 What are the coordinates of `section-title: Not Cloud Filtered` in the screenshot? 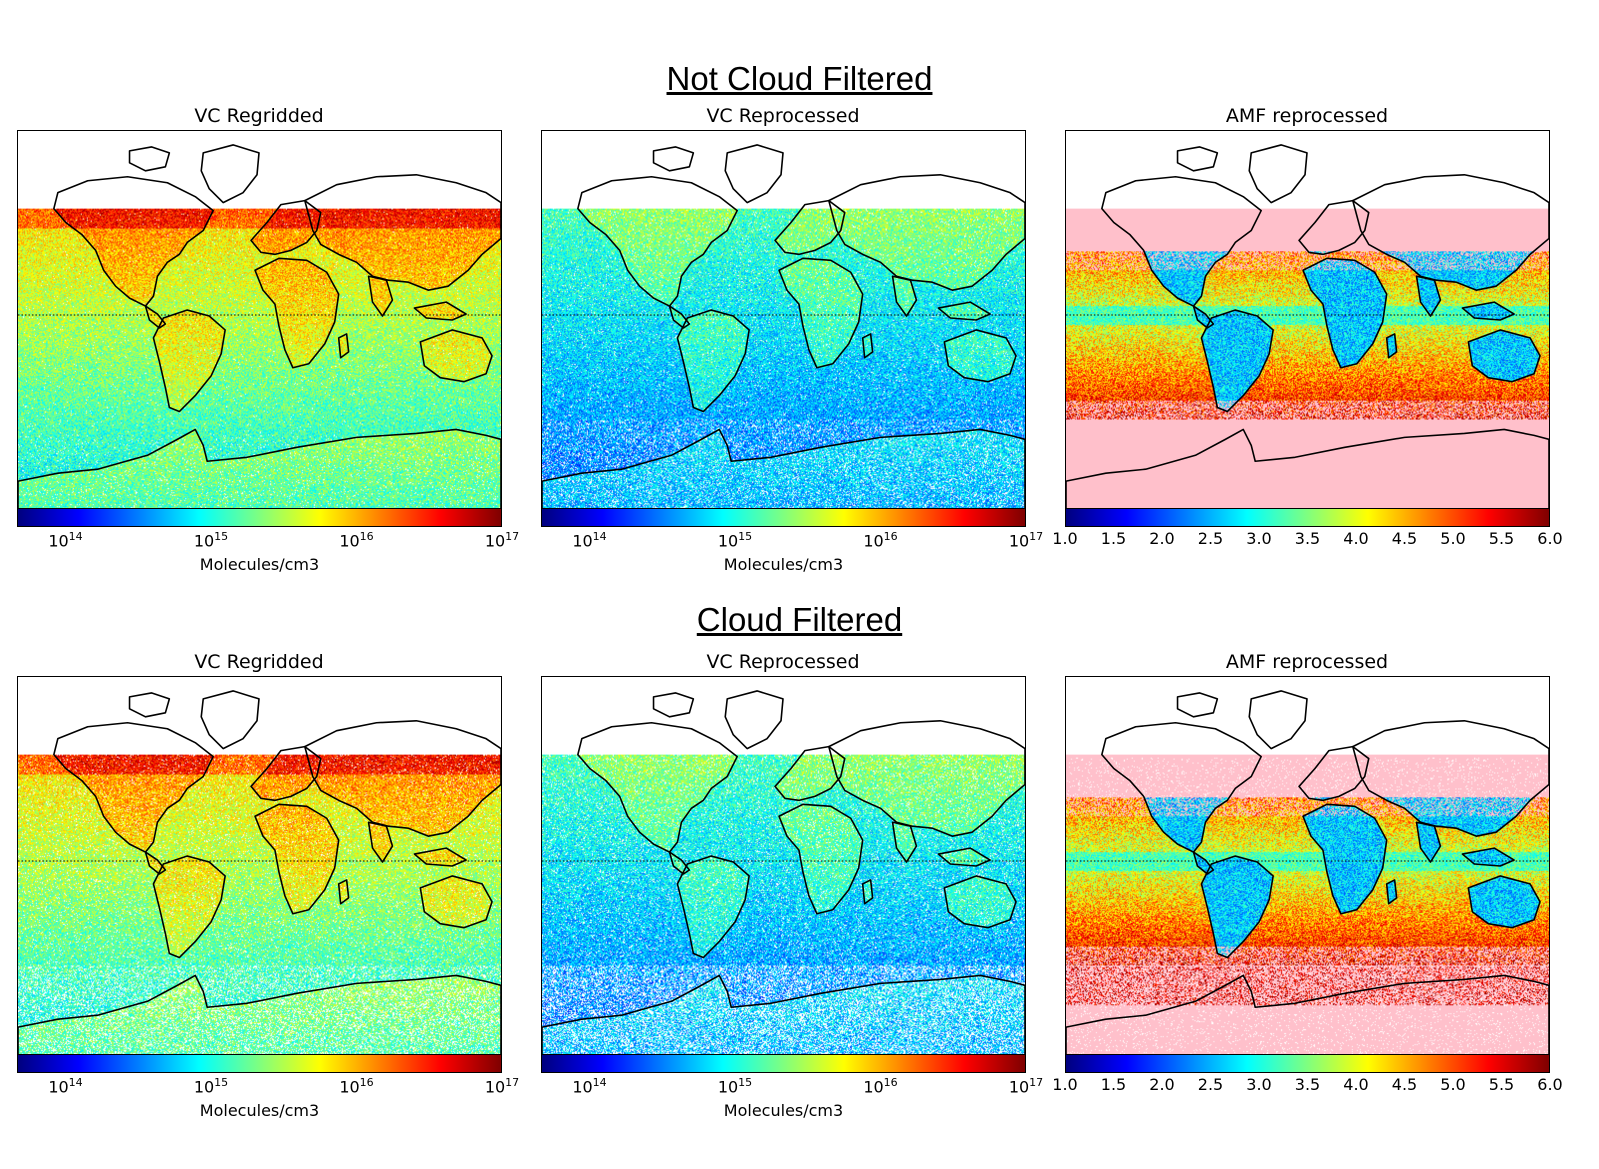 It's located at (799, 78).